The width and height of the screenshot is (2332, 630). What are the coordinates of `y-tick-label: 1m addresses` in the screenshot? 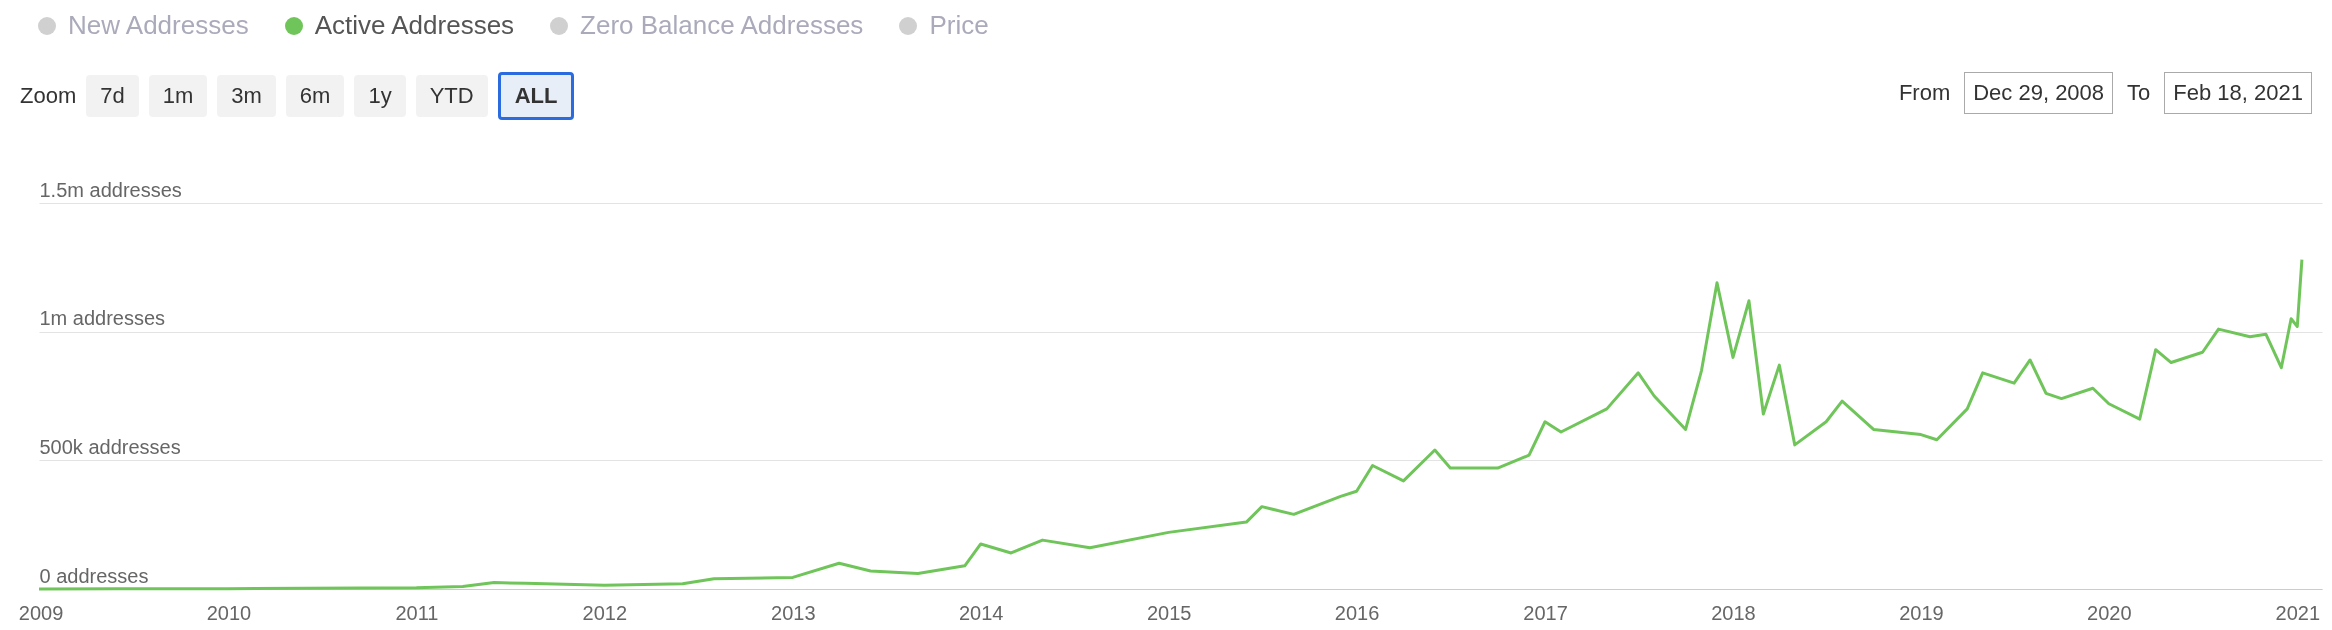 It's located at (102, 318).